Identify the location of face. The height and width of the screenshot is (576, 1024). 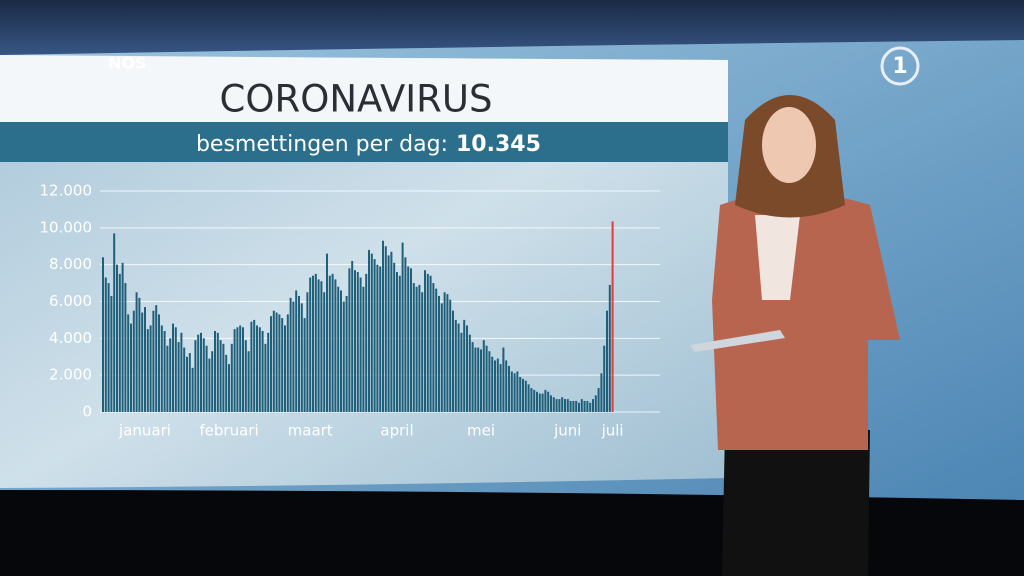
(789, 145).